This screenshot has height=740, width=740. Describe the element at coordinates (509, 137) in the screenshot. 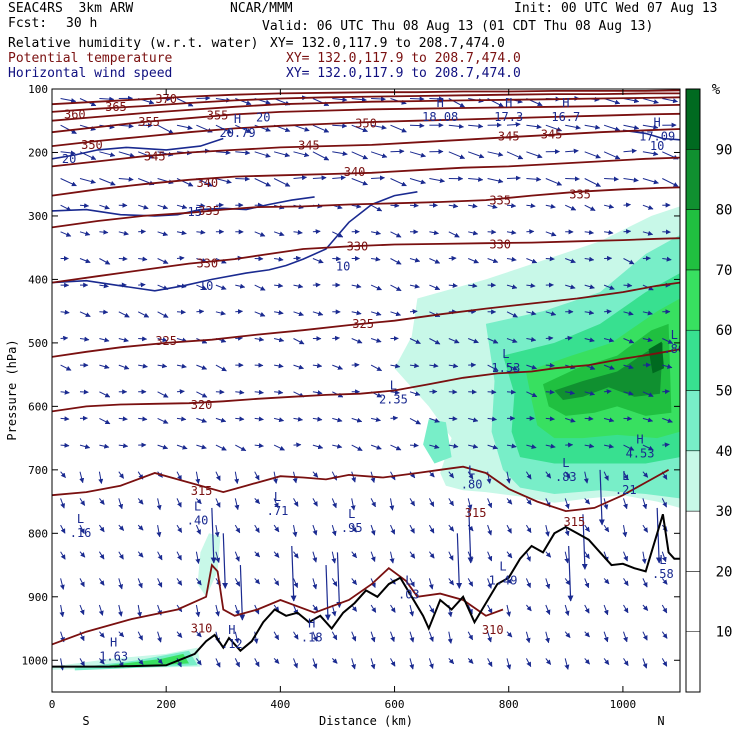

I see `theta-label: 345` at that location.